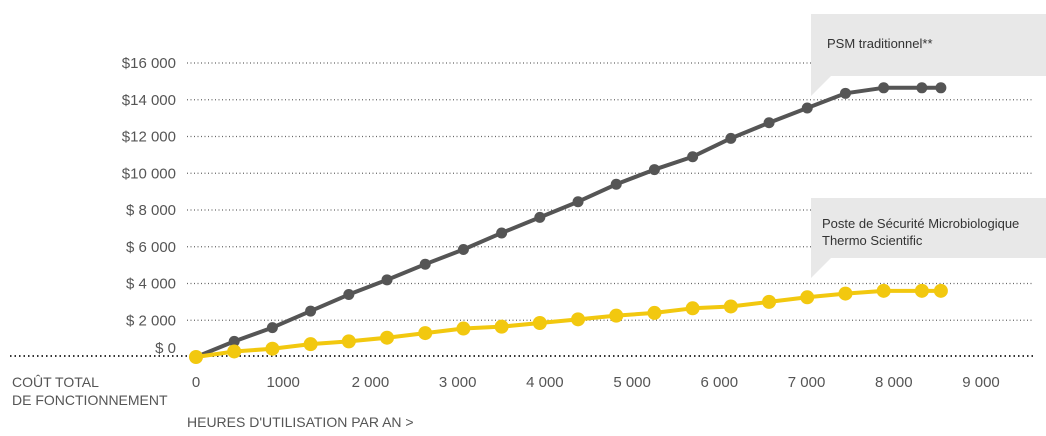 This screenshot has height=436, width=1046. Describe the element at coordinates (720, 382) in the screenshot. I see `x-tick-label: 6 000` at that location.